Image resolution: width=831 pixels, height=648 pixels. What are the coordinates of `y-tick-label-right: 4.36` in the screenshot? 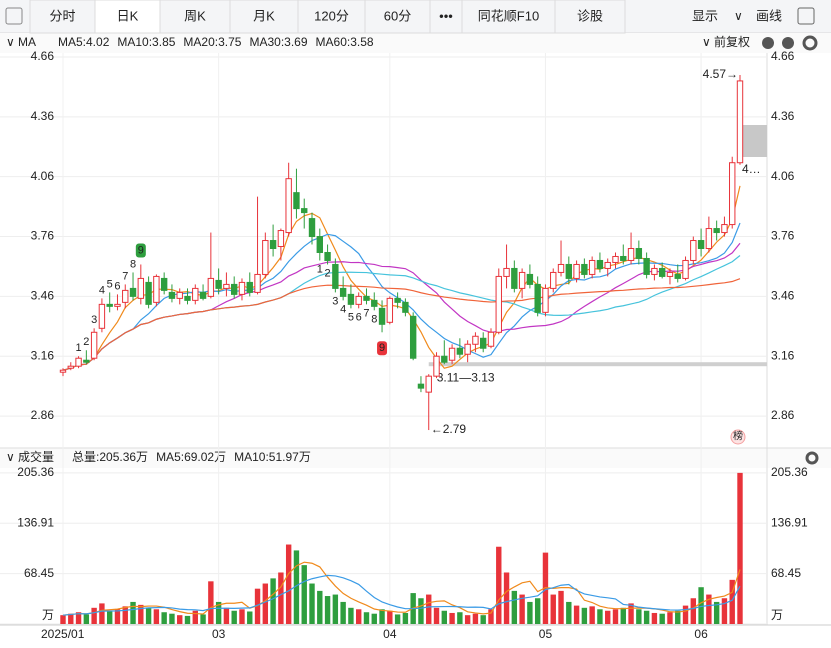 It's located at (783, 116).